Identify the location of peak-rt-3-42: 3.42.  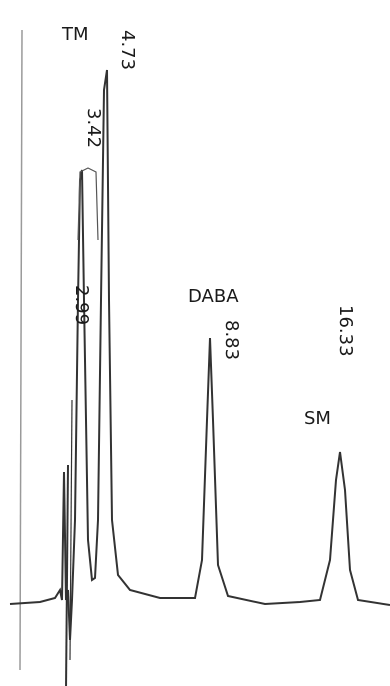
(93, 128).